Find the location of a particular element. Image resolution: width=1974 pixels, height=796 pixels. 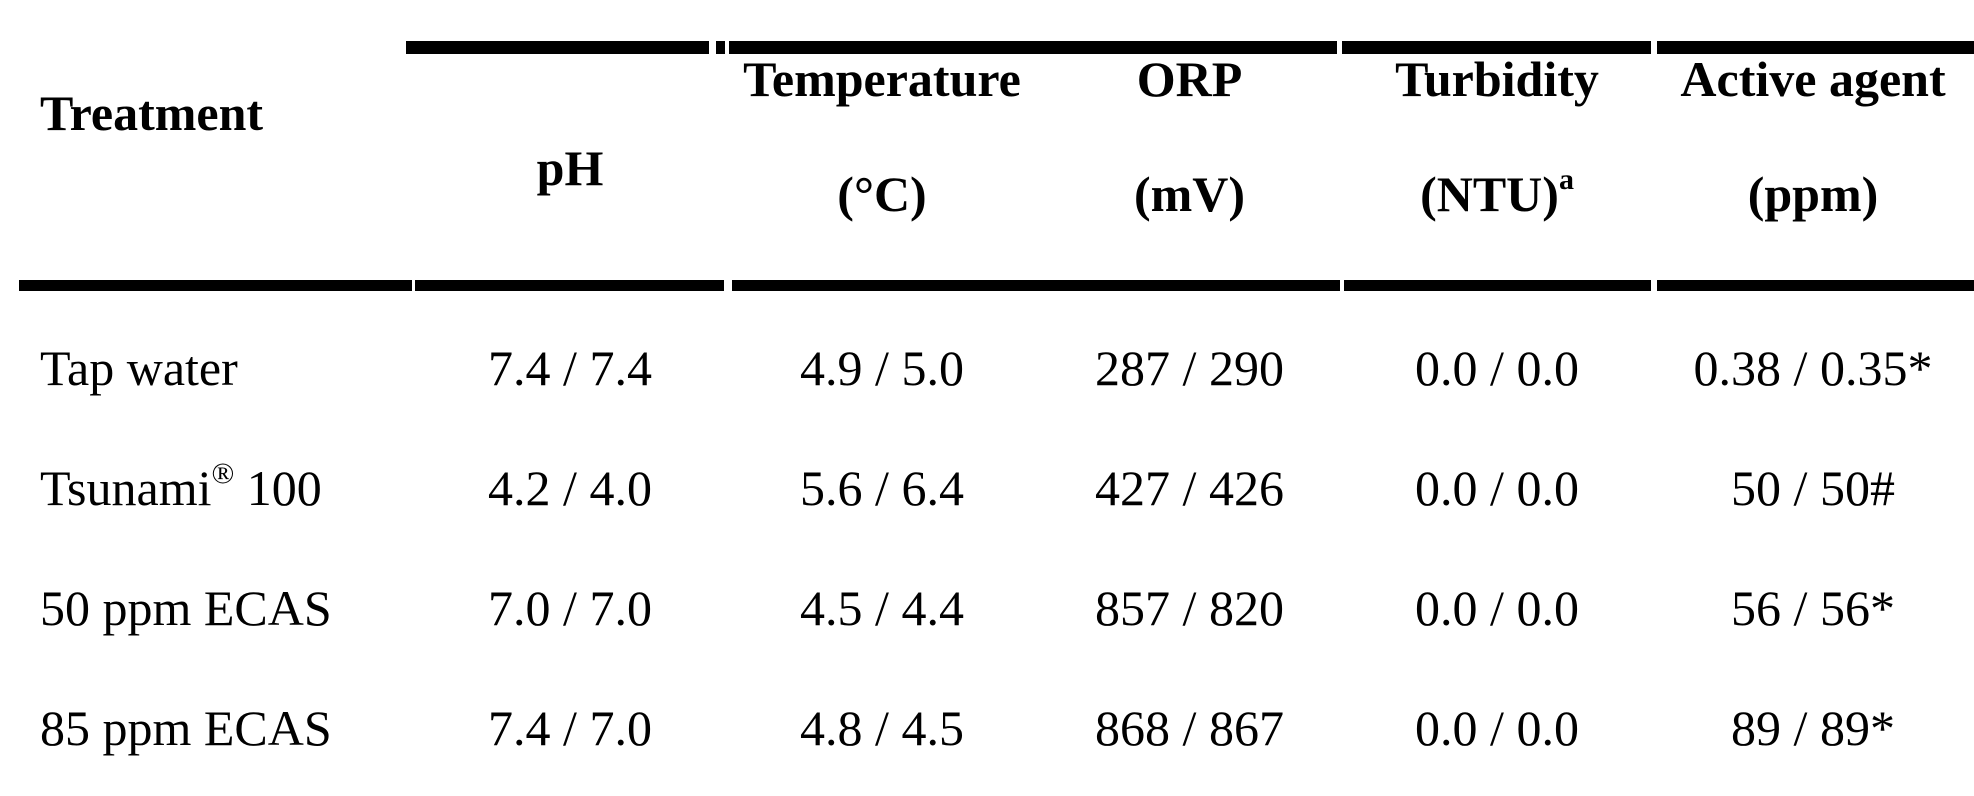

footnote-a-sup: a is located at coordinates (1566, 179).